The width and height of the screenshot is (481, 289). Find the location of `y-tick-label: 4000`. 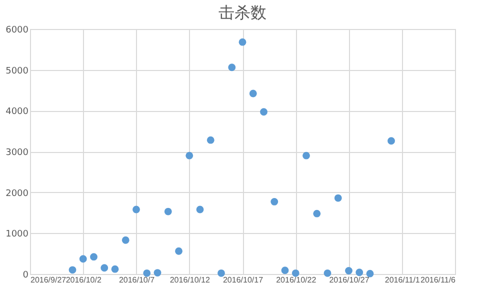

y-tick-label: 4000 is located at coordinates (17, 112).